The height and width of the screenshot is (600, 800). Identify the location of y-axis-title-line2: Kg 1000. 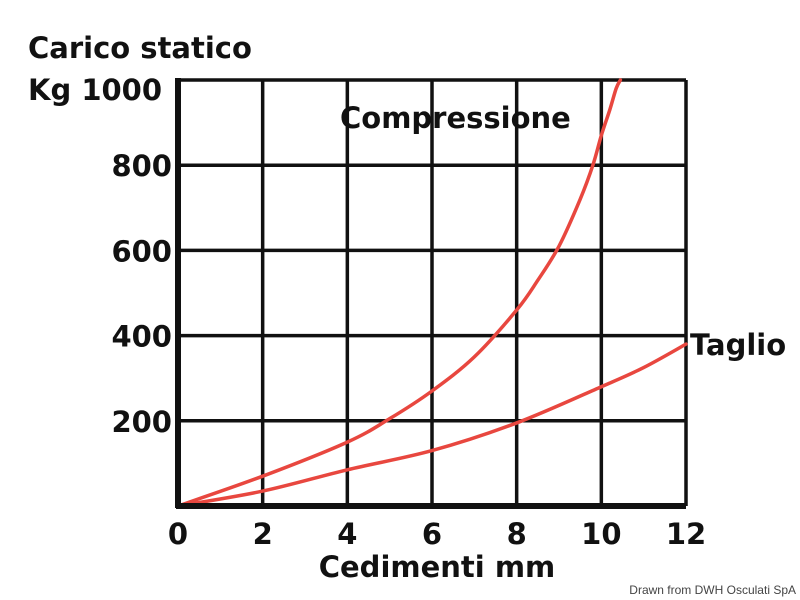
(95, 90).